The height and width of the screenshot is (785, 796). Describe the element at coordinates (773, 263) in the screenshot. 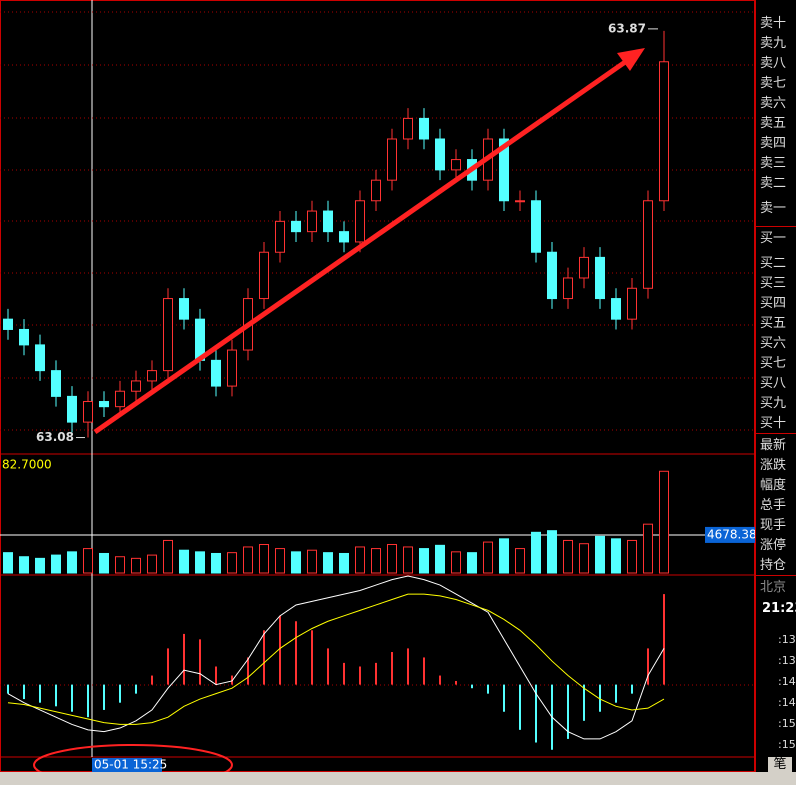

I see `sidebar-label: 买二` at that location.